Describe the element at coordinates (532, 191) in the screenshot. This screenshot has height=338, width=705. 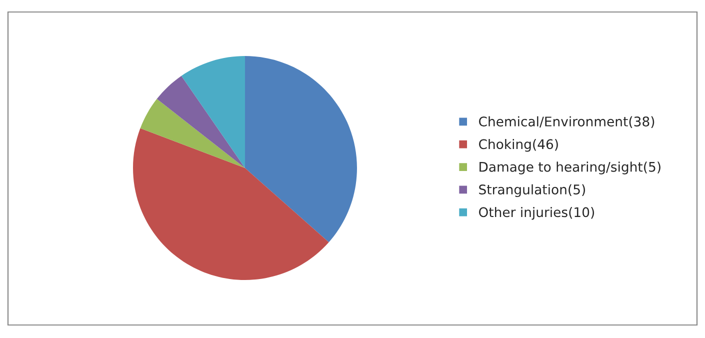
I see `legend-label: Strangulation(5)` at that location.